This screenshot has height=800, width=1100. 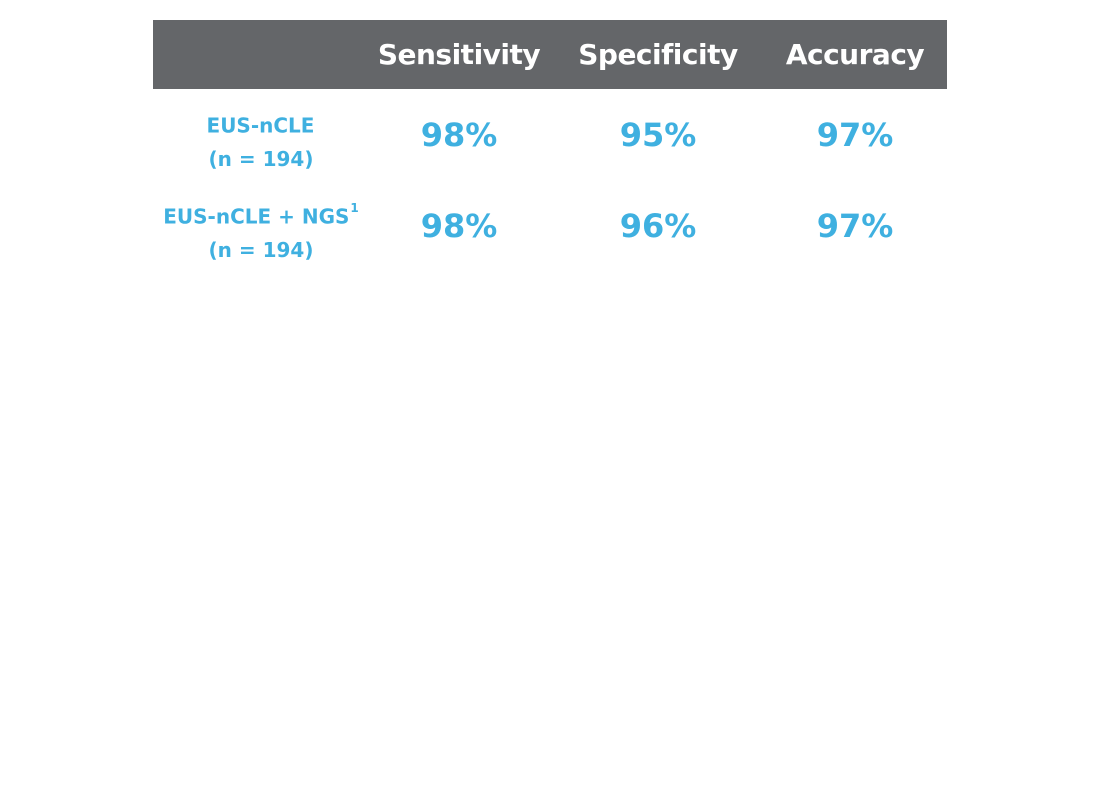 I want to click on footnote-marker: 1, so click(x=354, y=208).